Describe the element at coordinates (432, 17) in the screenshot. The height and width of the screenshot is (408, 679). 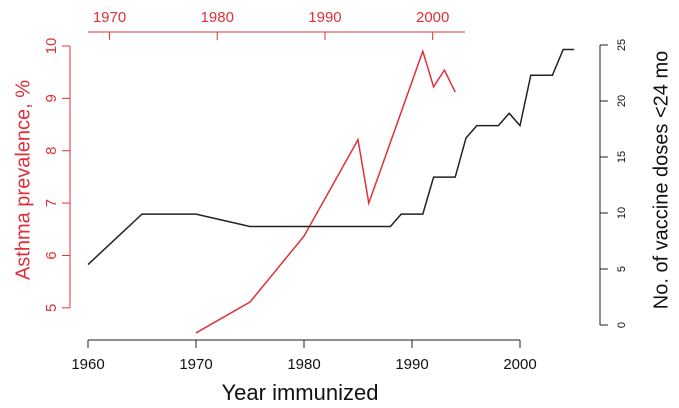
I see `x2-tick-label: 2000` at that location.